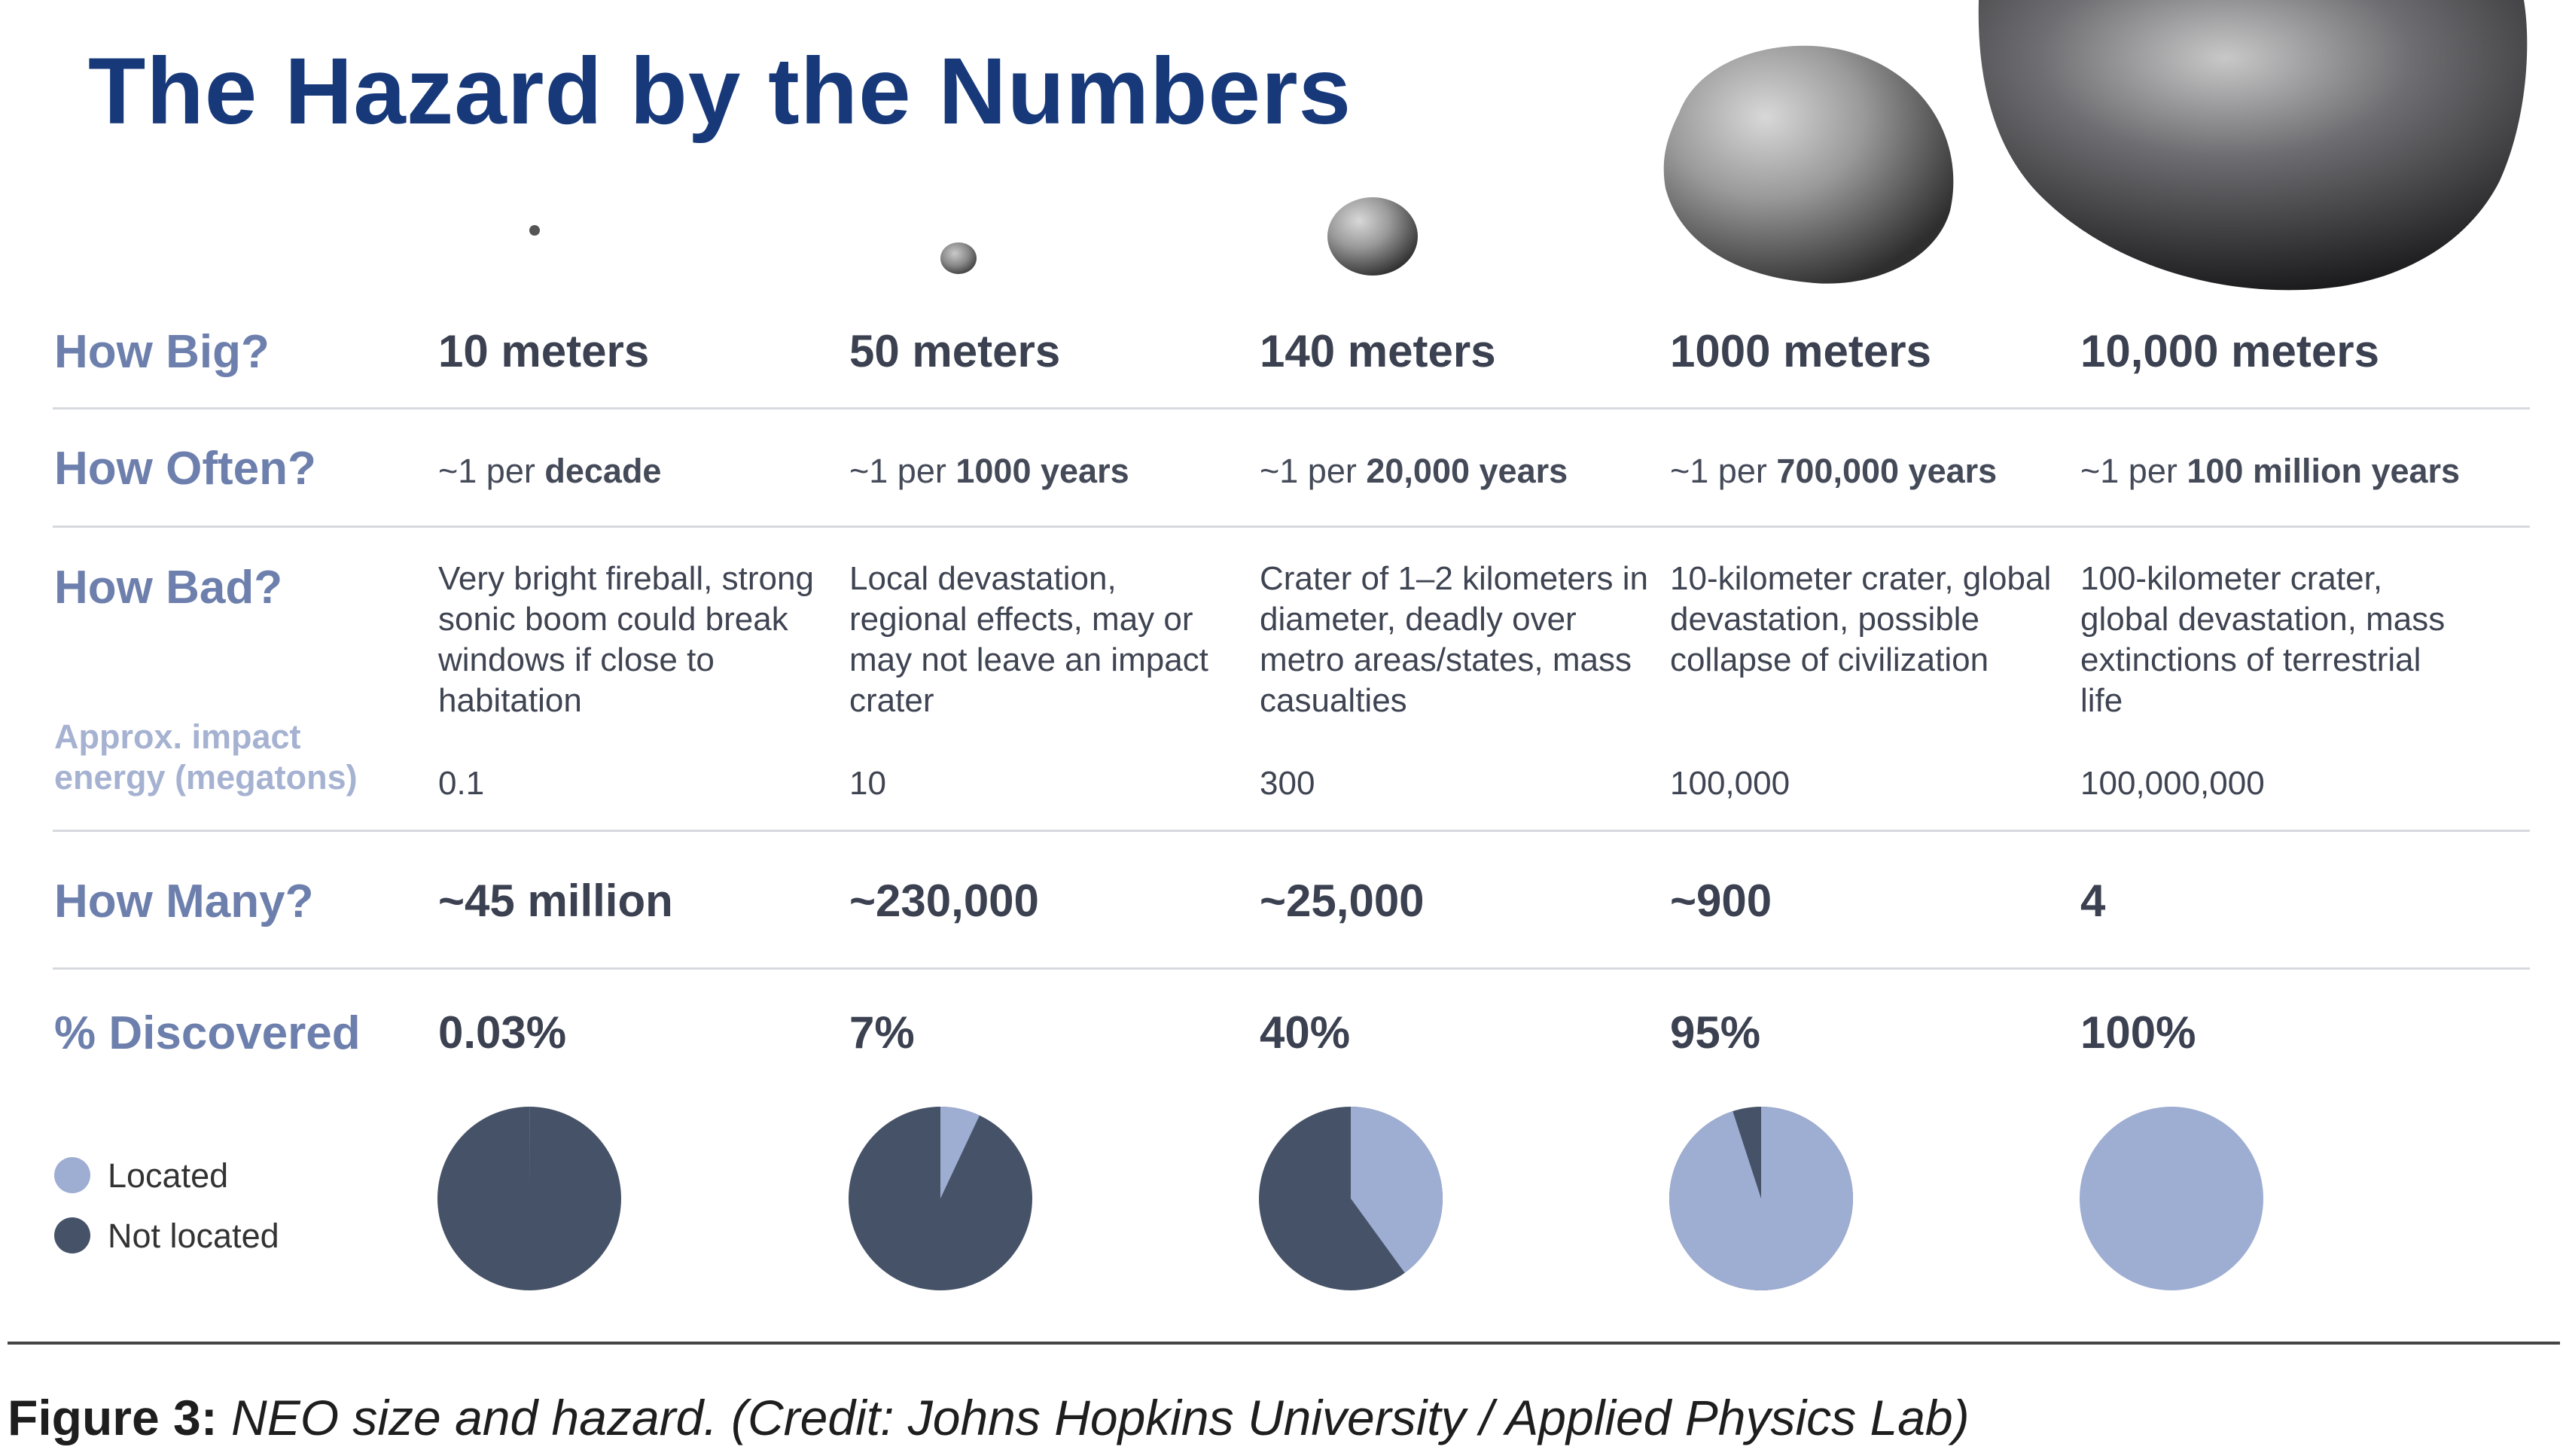 The width and height of the screenshot is (2563, 1456). Describe the element at coordinates (184, 902) in the screenshot. I see `row-label-how-many: How Many?` at that location.